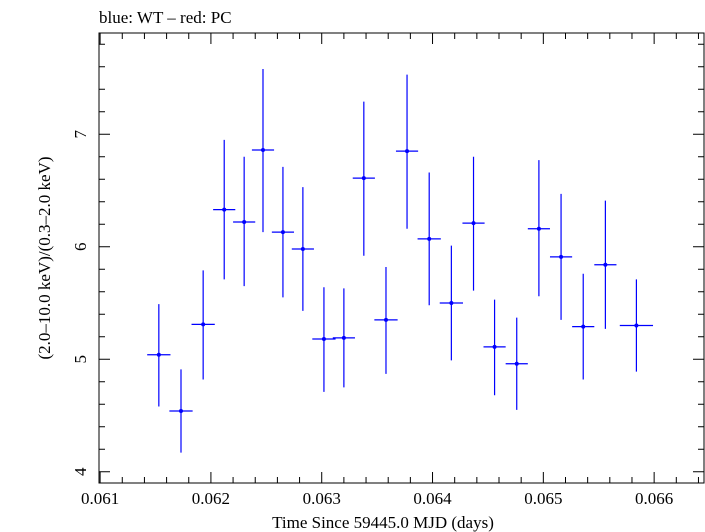  Describe the element at coordinates (44, 257) in the screenshot. I see `y-axis-label: (2.0–10.0 keV)/(0.3–2.0 keV)` at that location.